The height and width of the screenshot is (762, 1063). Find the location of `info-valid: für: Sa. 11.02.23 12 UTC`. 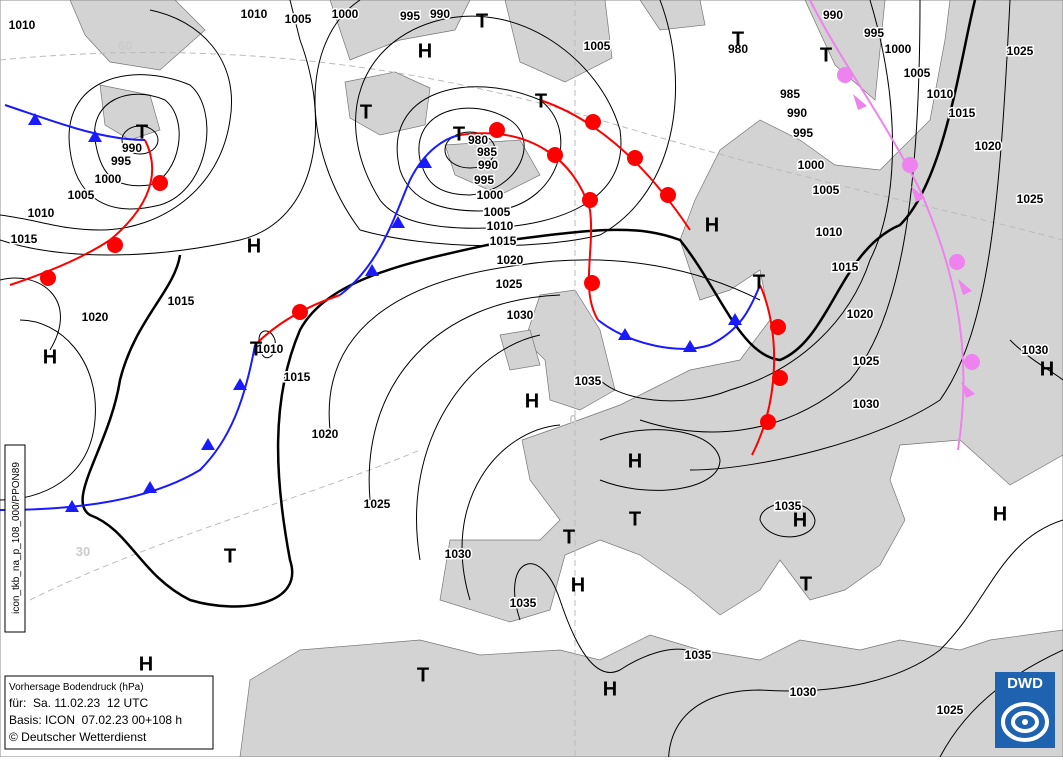

info-valid: für: Sa. 11.02.23 12 UTC is located at coordinates (79, 703).